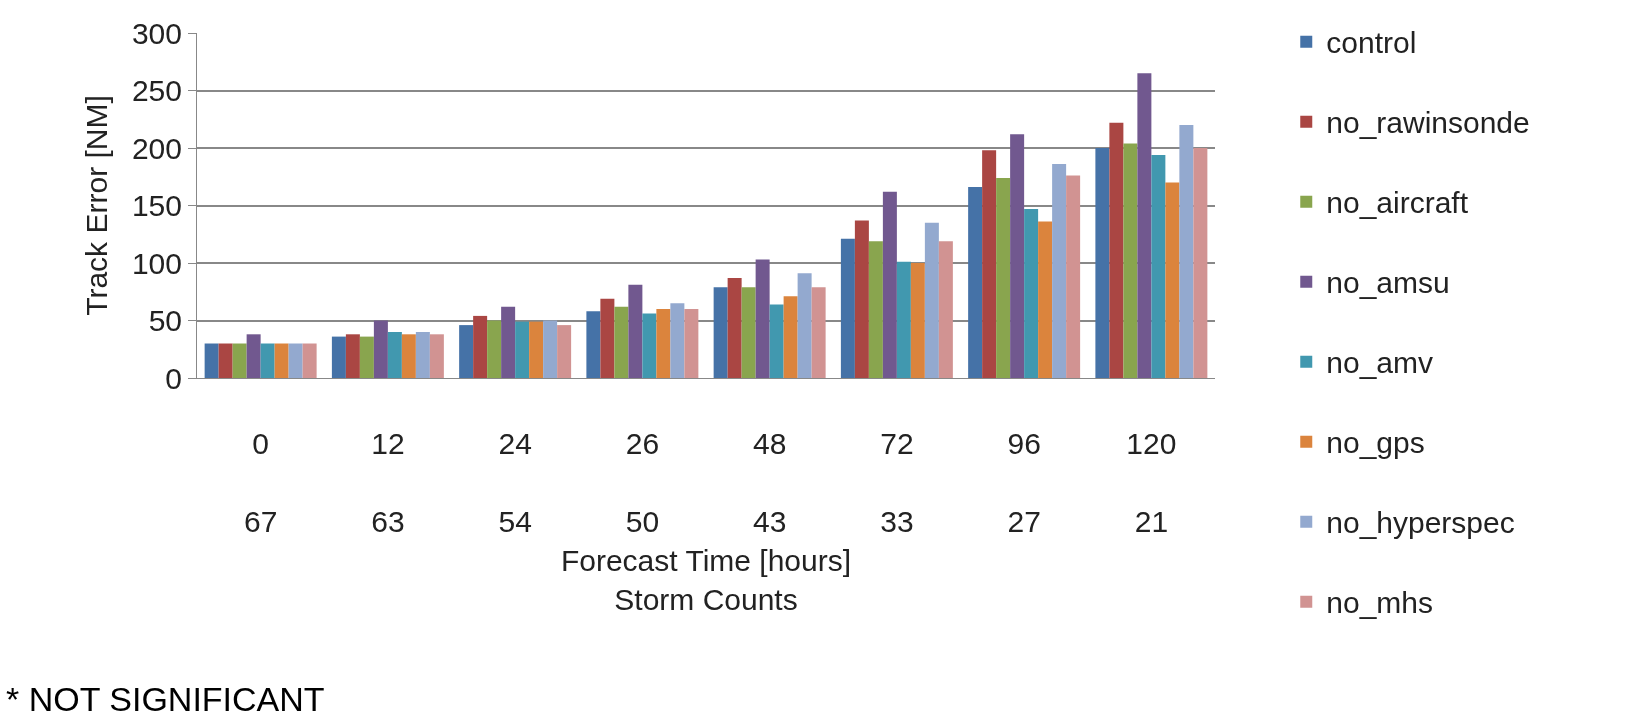  I want to click on y-tick-label: 300, so click(156, 33).